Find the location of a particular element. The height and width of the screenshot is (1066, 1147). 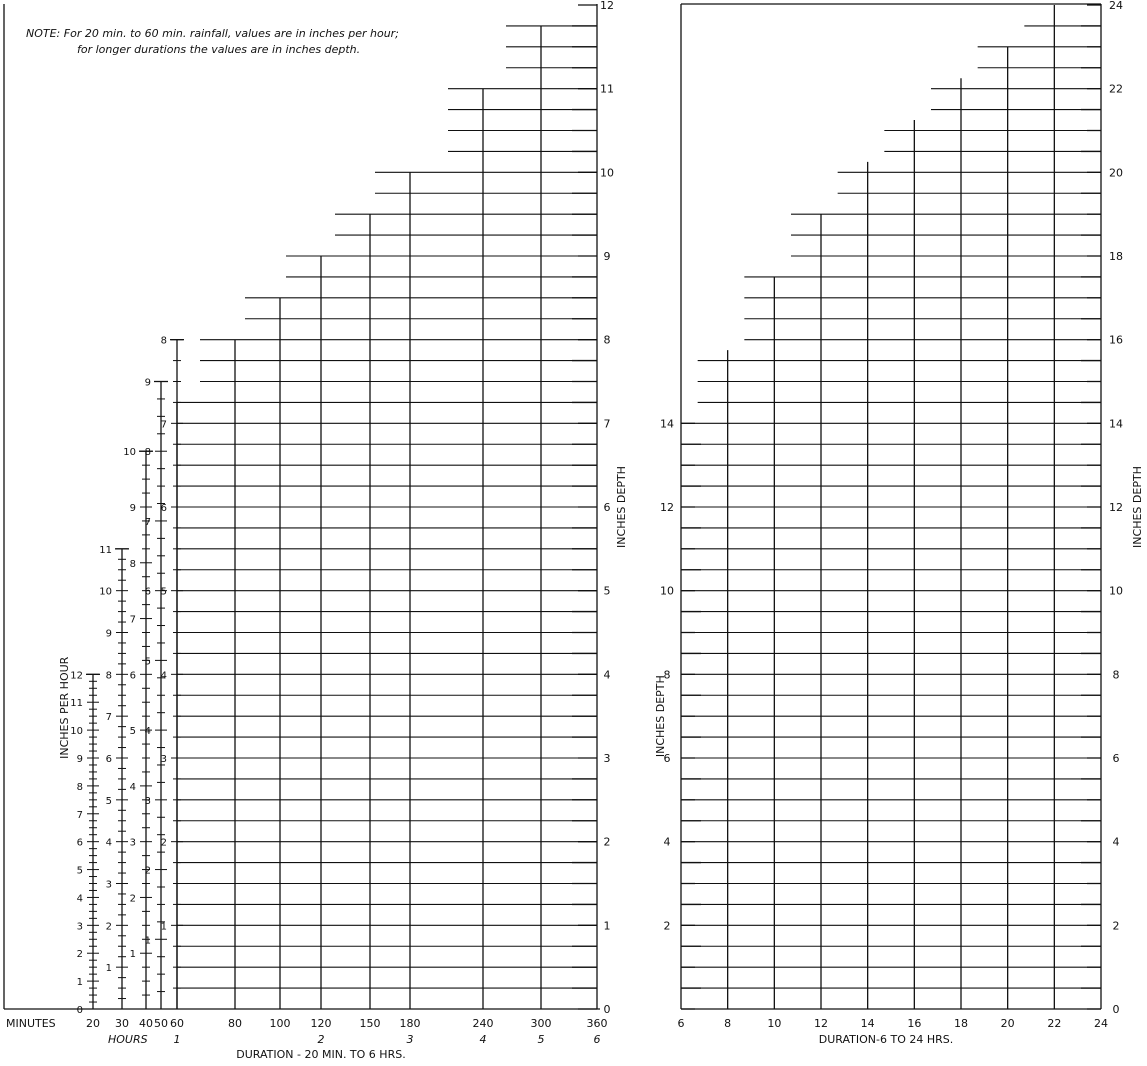

depth-tick-label: 1 is located at coordinates (607, 925).